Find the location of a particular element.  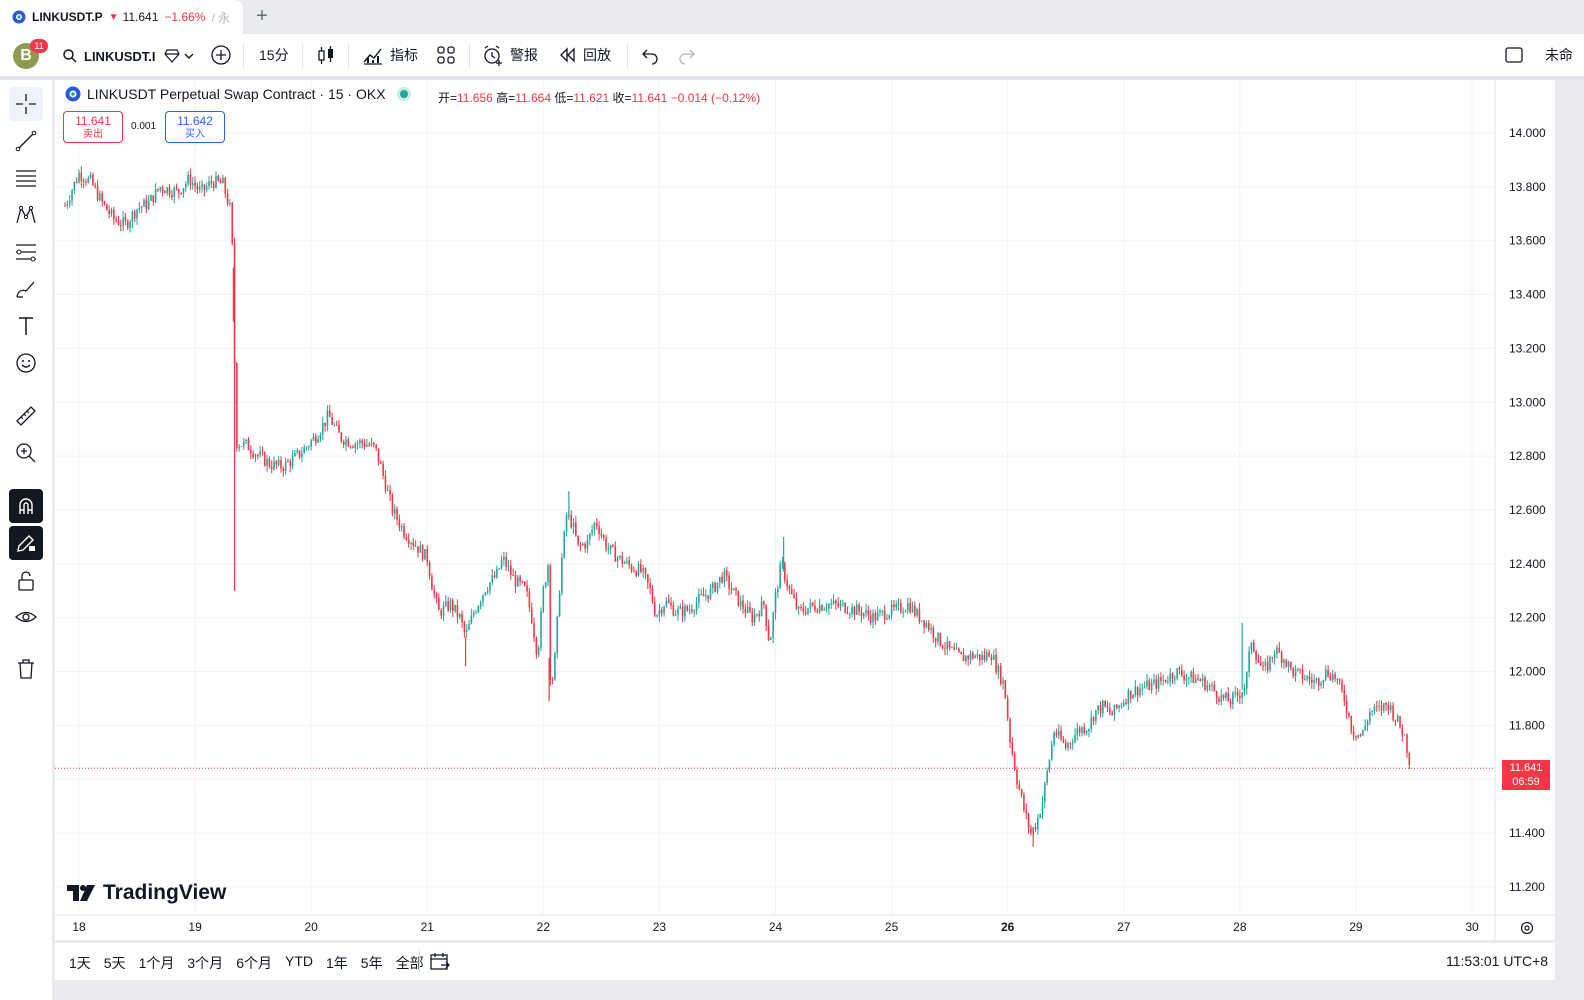

crosshair-tool is located at coordinates (26, 104).